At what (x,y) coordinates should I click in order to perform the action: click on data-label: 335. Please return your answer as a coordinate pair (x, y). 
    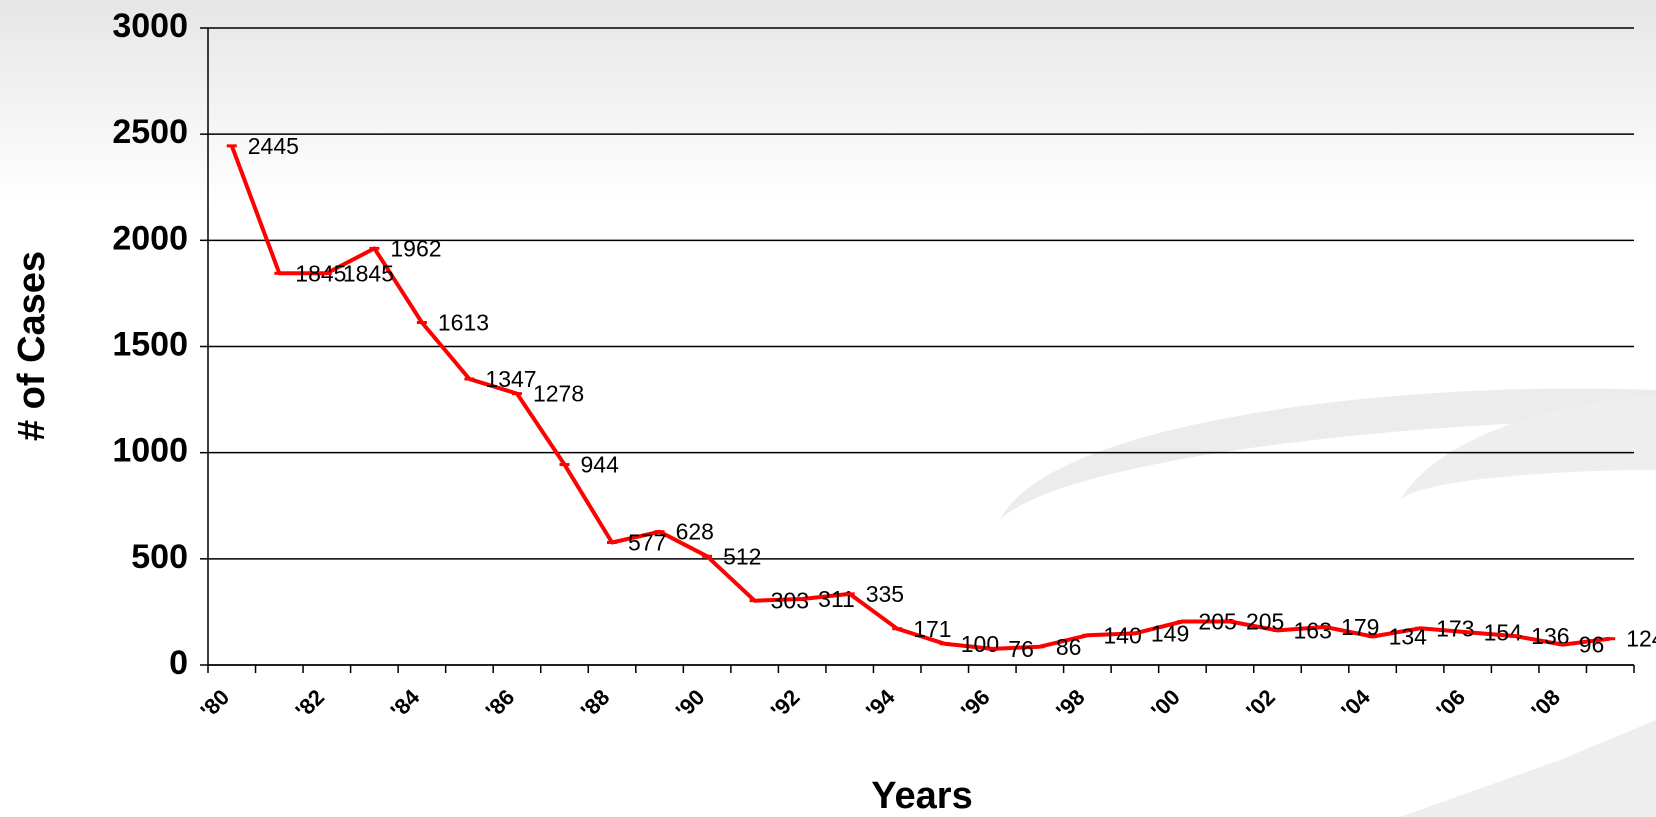
    Looking at the image, I should click on (885, 594).